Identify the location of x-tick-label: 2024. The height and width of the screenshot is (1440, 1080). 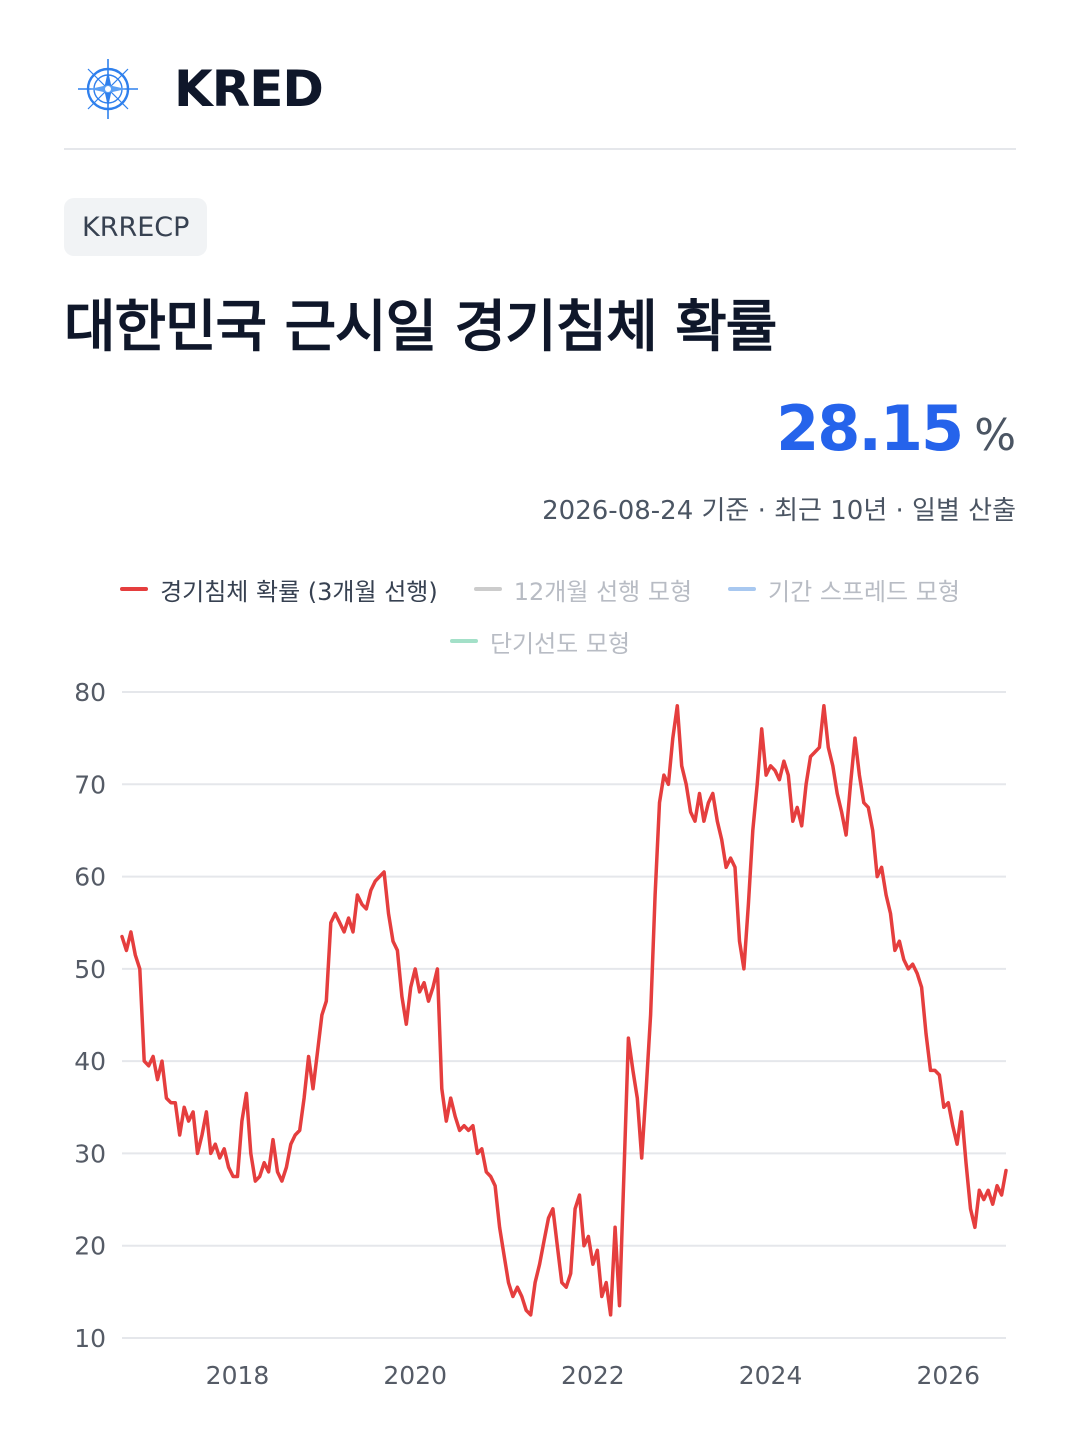
(771, 1375).